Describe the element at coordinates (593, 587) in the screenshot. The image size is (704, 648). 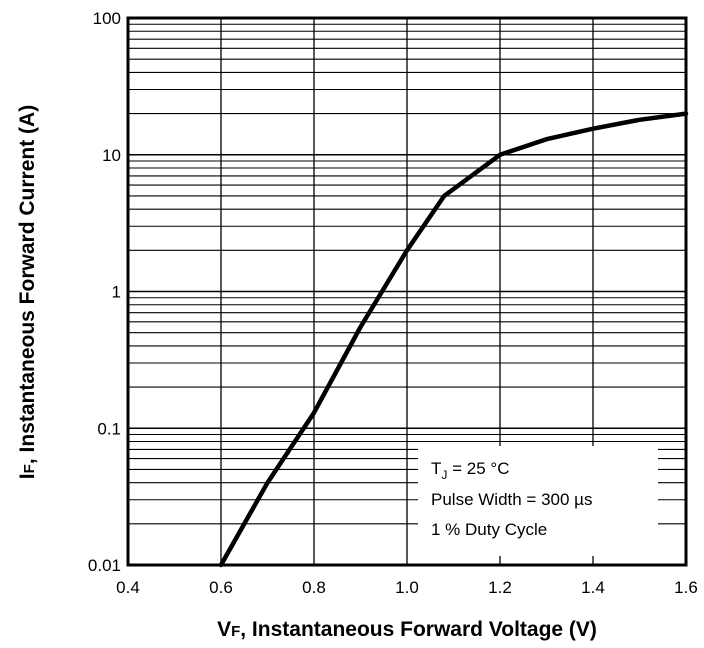
I see `x-tick-label-5: 1.4` at that location.